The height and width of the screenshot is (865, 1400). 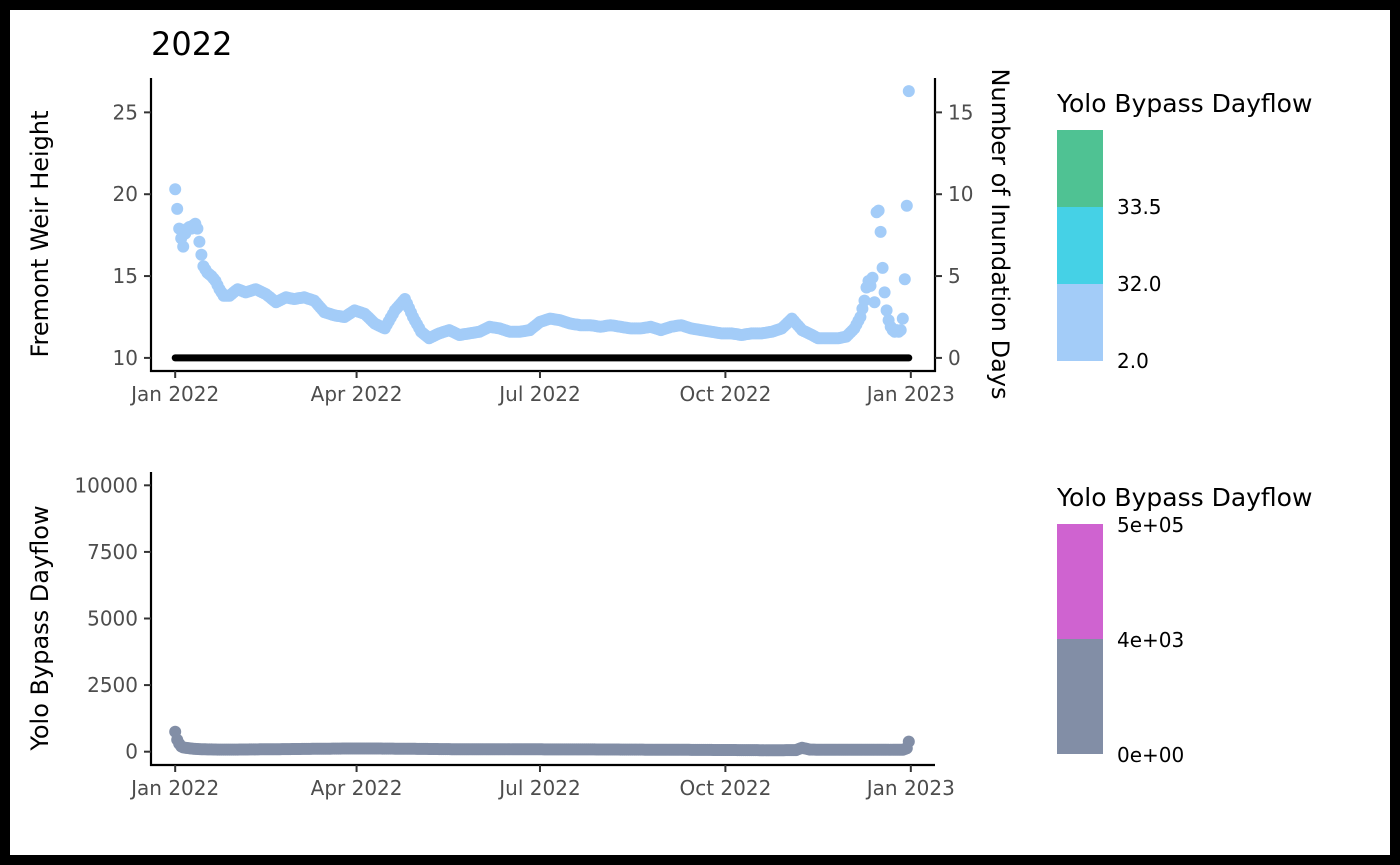 What do you see at coordinates (112, 685) in the screenshot?
I see `y-tick-label: 2500` at bounding box center [112, 685].